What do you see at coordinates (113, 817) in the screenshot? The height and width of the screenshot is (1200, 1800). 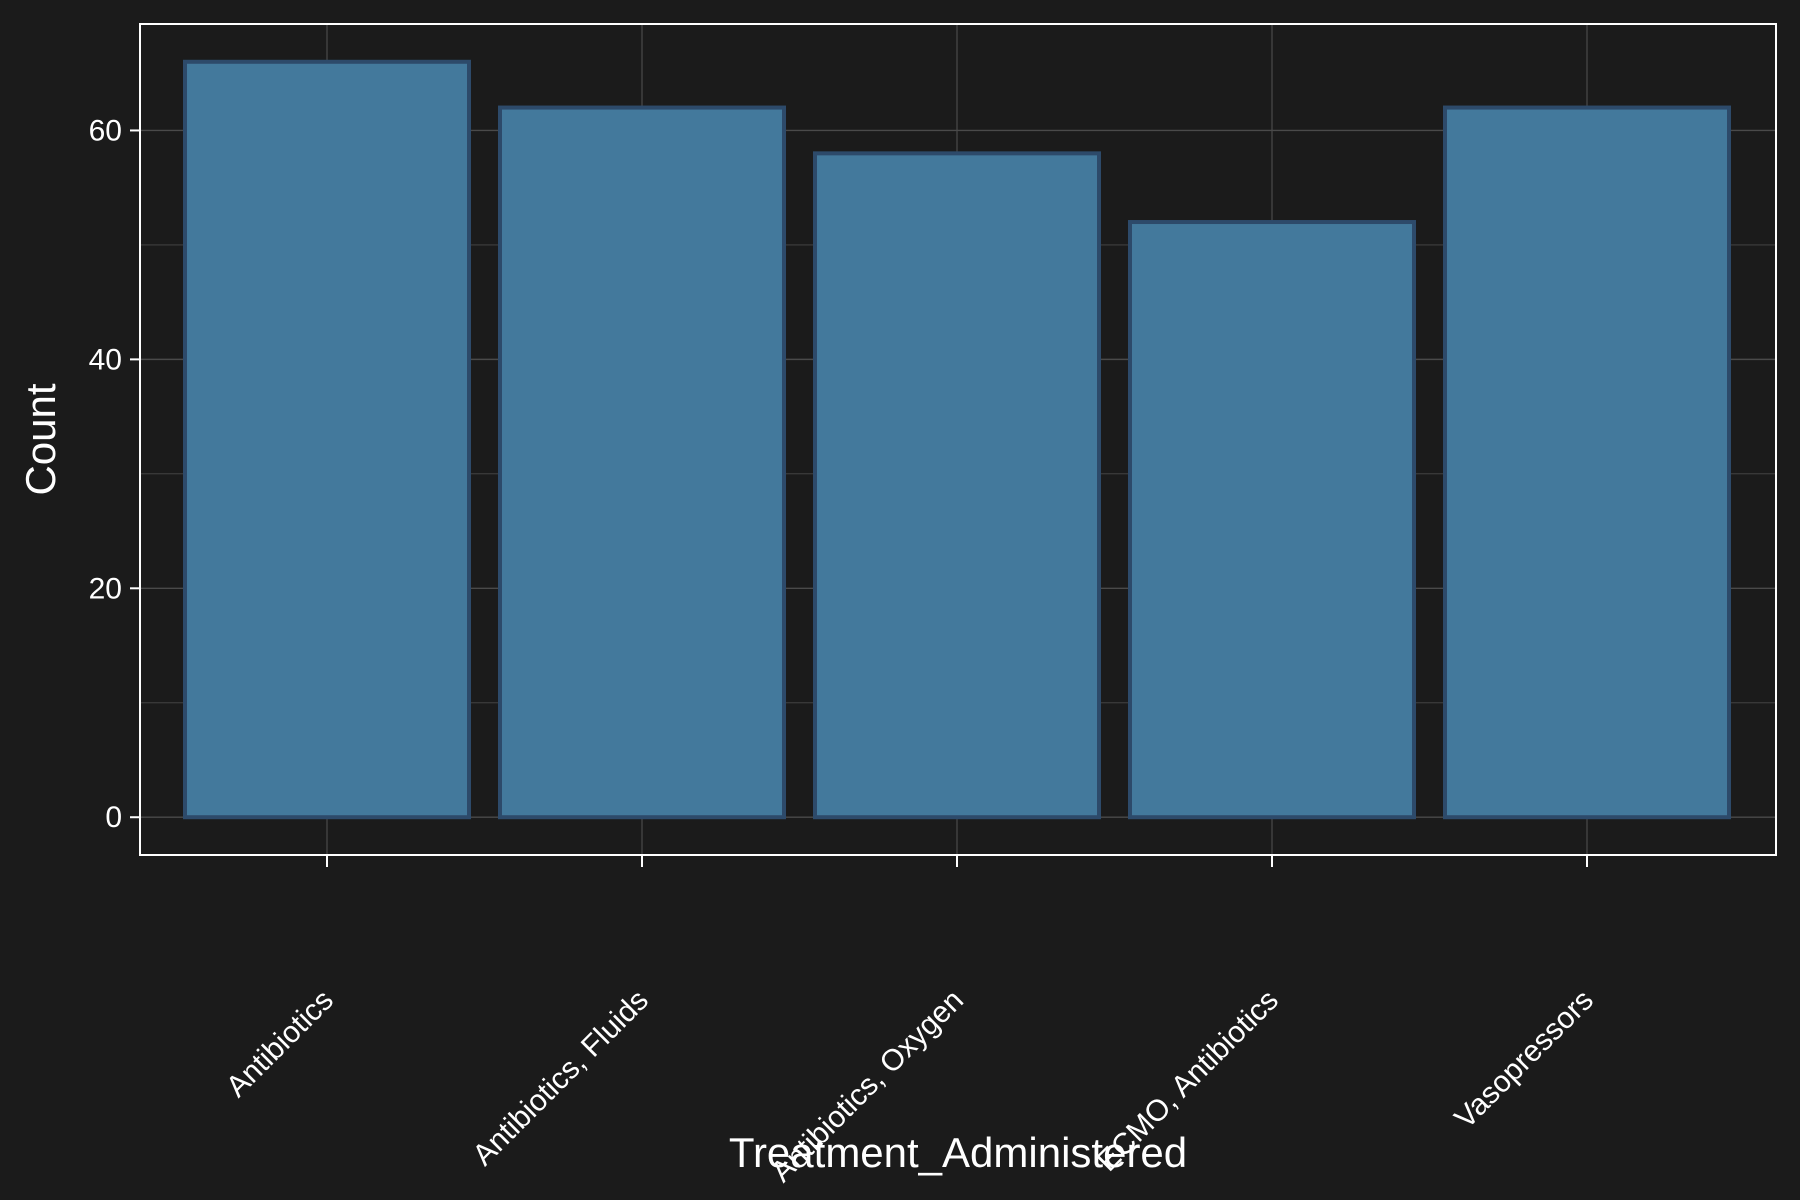 I see `y-tick-label: 0` at bounding box center [113, 817].